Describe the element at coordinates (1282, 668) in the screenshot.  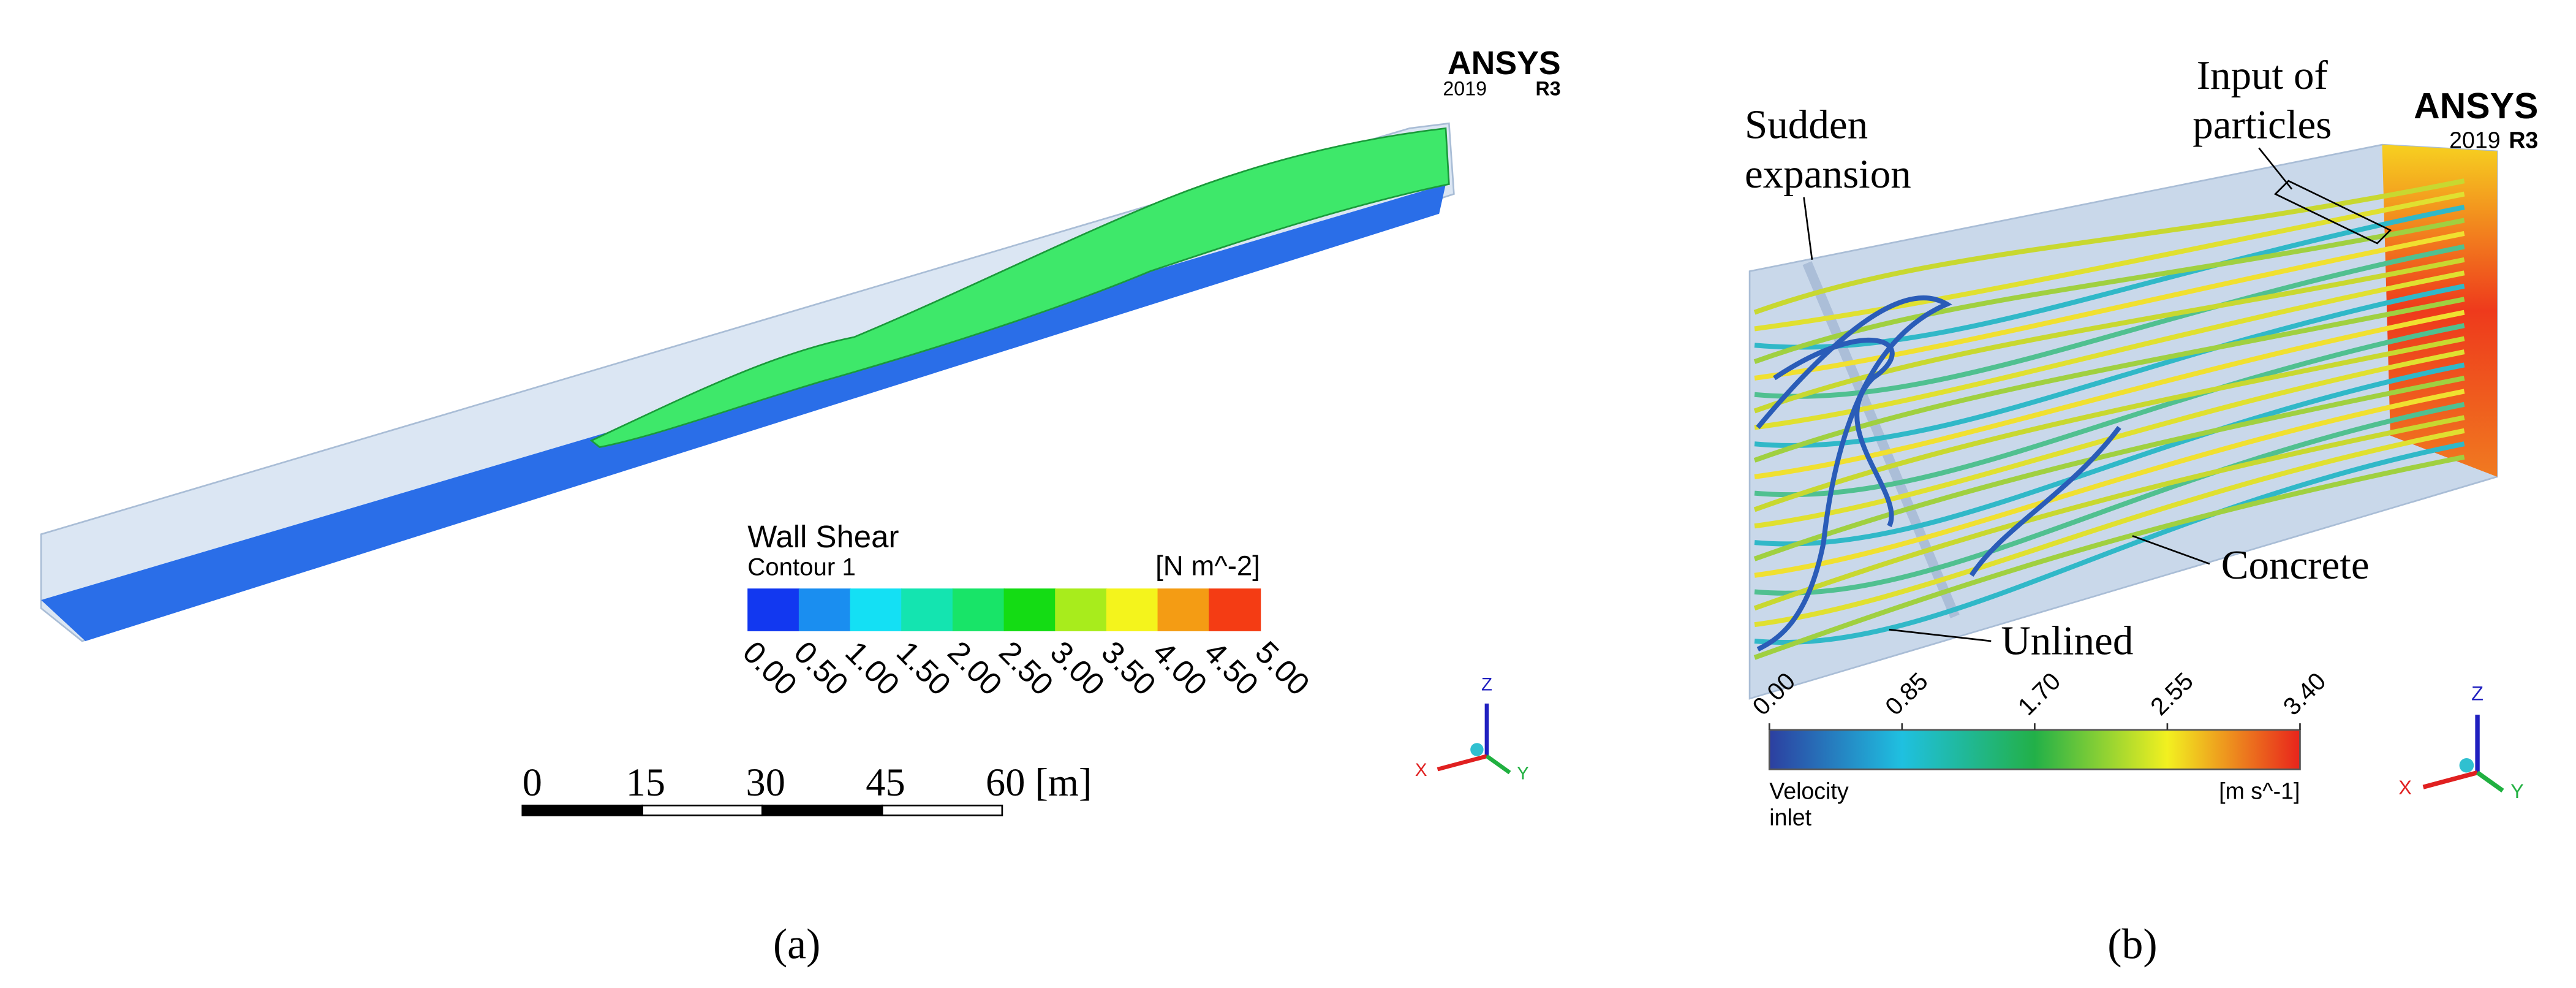
I see `colorbar-label: 5.00` at that location.